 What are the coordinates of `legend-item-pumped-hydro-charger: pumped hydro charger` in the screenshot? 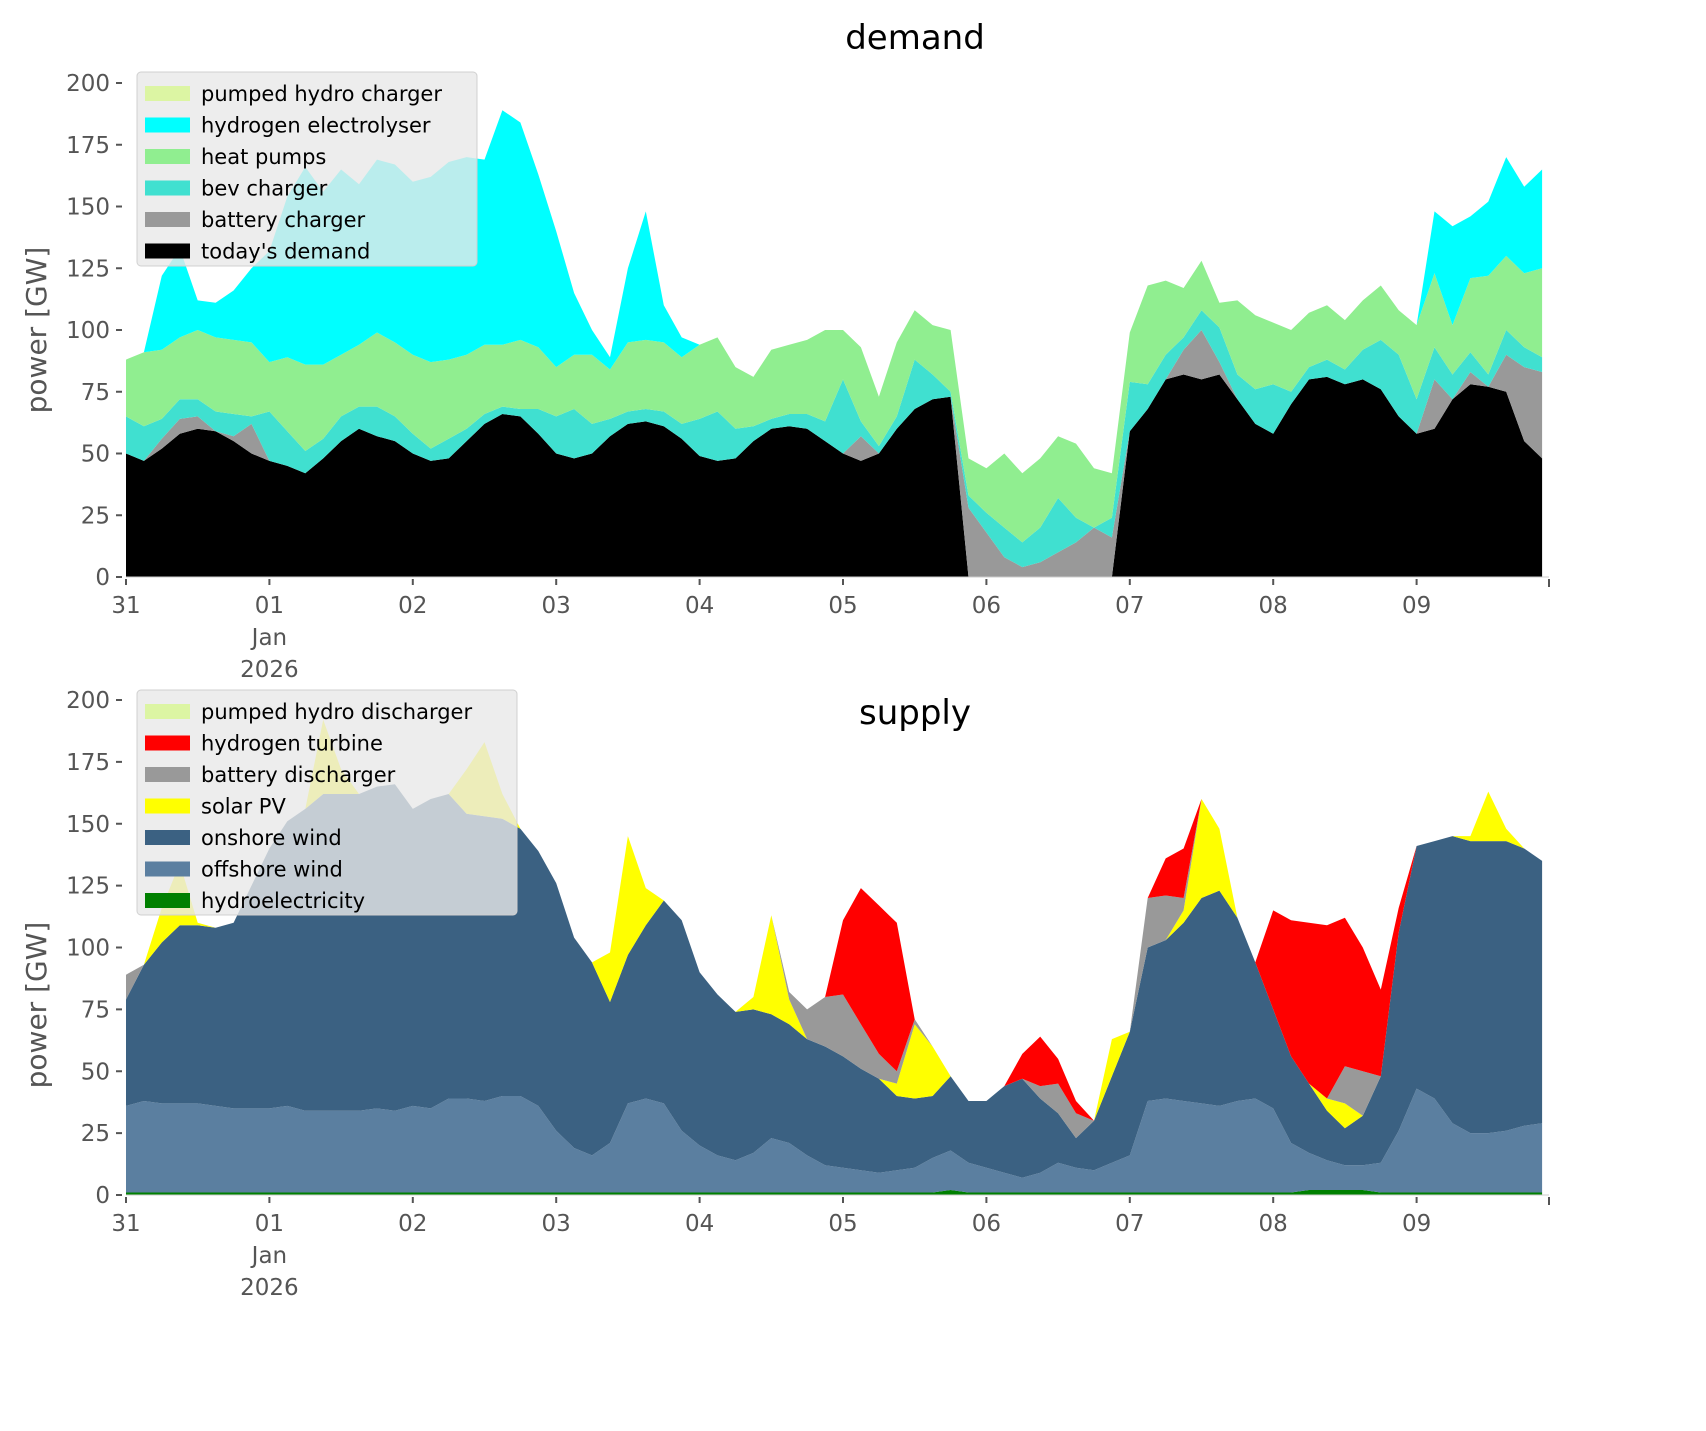 It's located at (293, 94).